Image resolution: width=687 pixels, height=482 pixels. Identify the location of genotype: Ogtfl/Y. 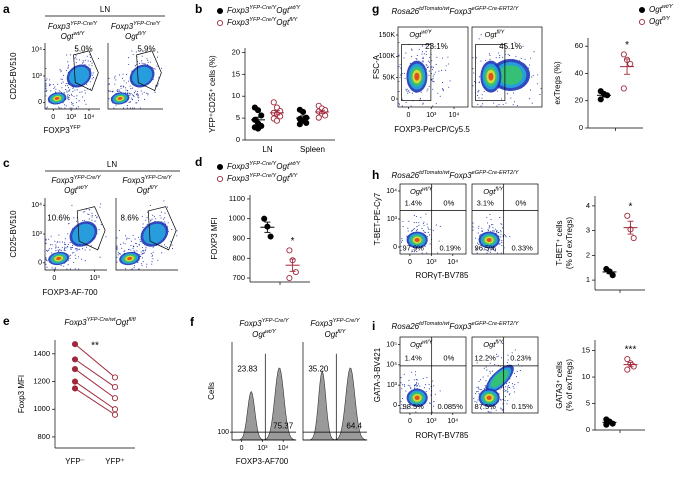
(336, 334).